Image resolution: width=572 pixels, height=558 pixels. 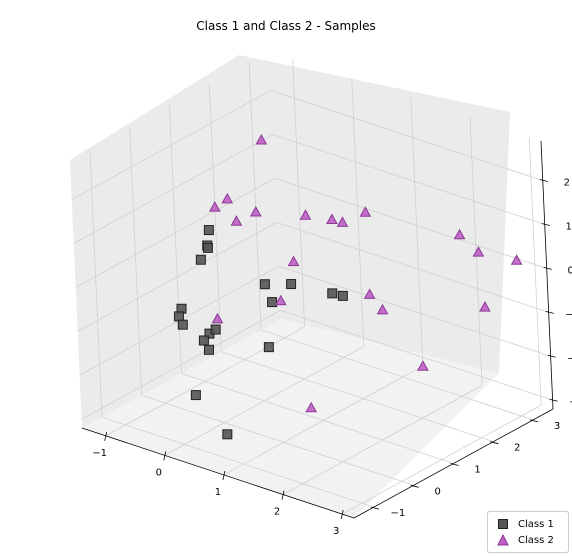 I want to click on legend-item-class-1: Class 1, so click(x=525, y=524).